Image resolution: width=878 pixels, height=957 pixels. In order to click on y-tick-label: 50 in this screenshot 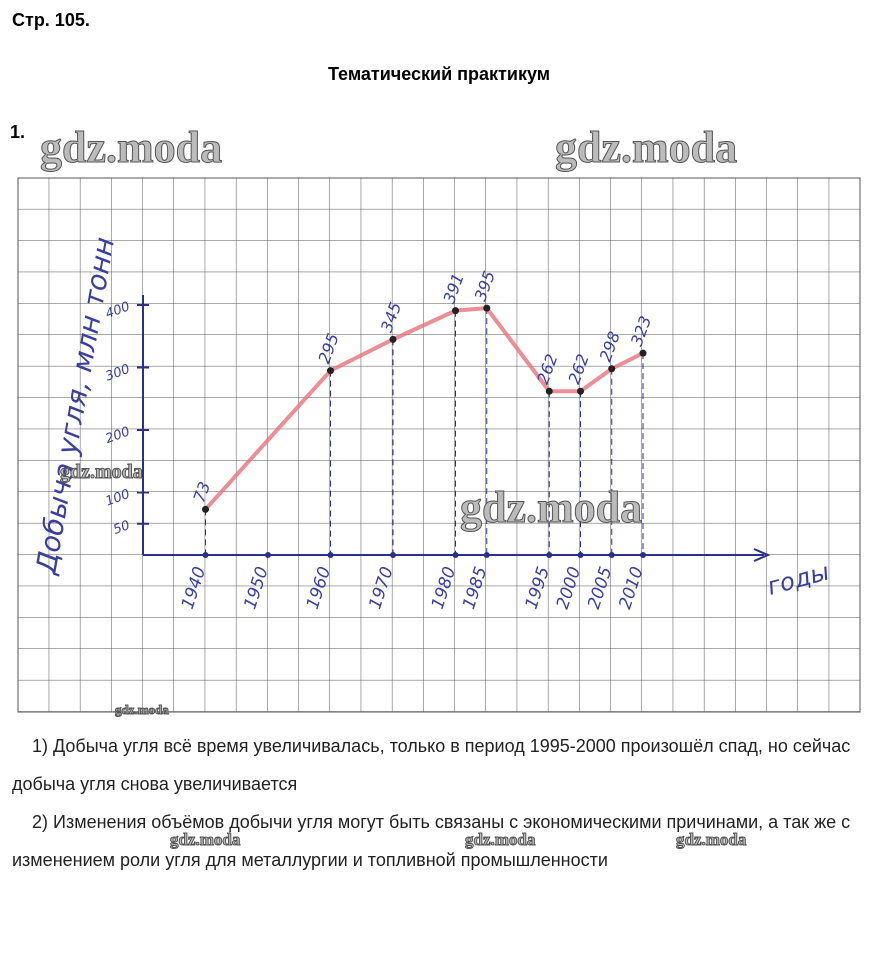, I will do `click(121, 528)`.